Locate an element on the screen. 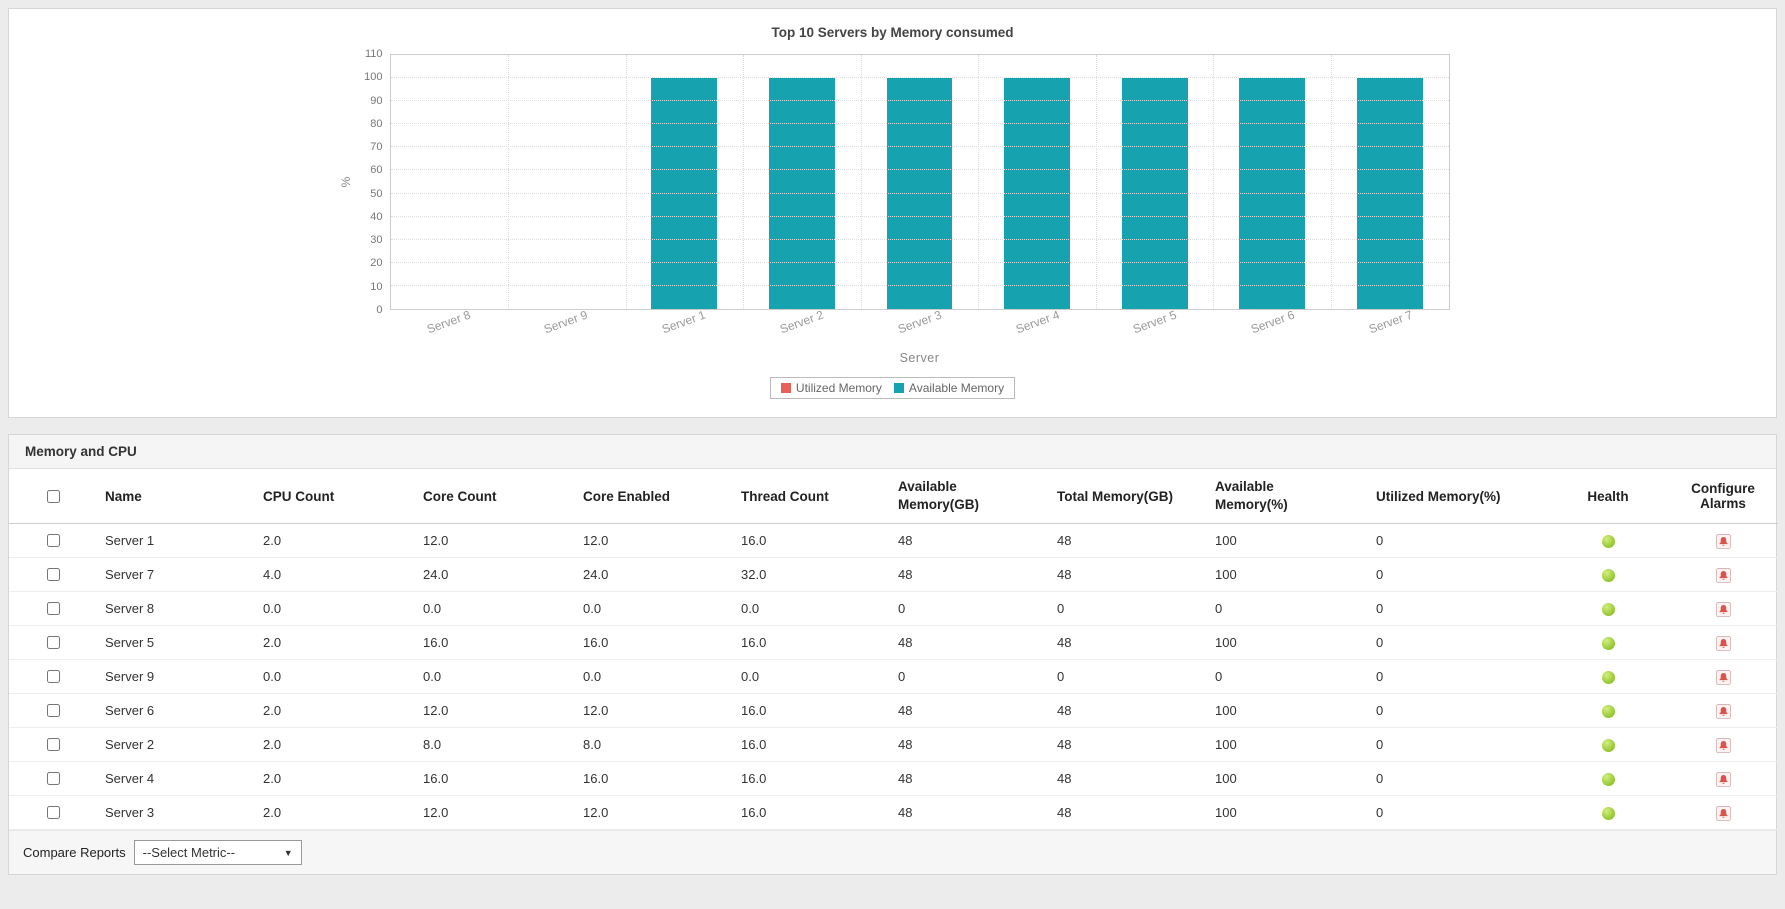 The image size is (1785, 909). column-header: Available Memory(%) is located at coordinates (1287, 497).